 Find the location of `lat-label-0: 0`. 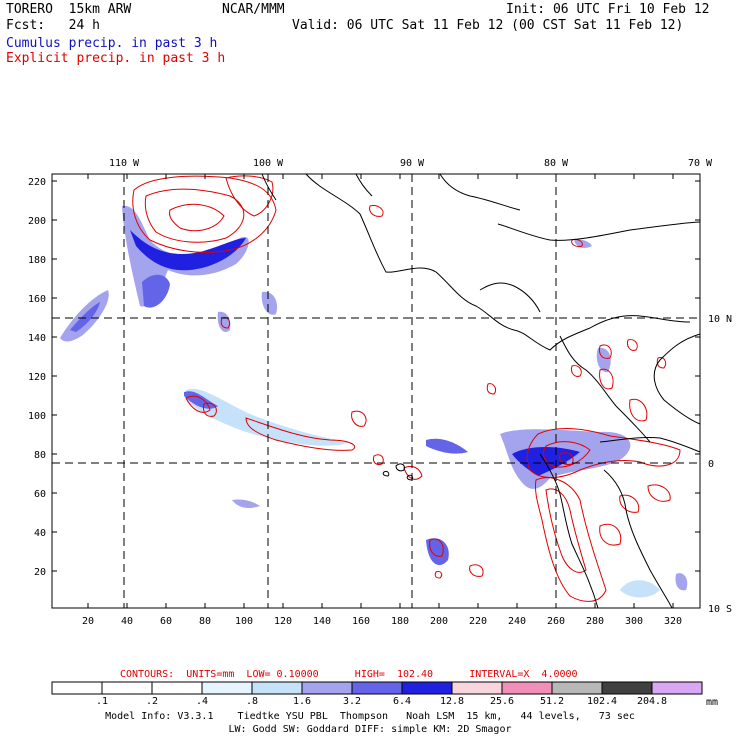

lat-label-0: 0 is located at coordinates (711, 464).